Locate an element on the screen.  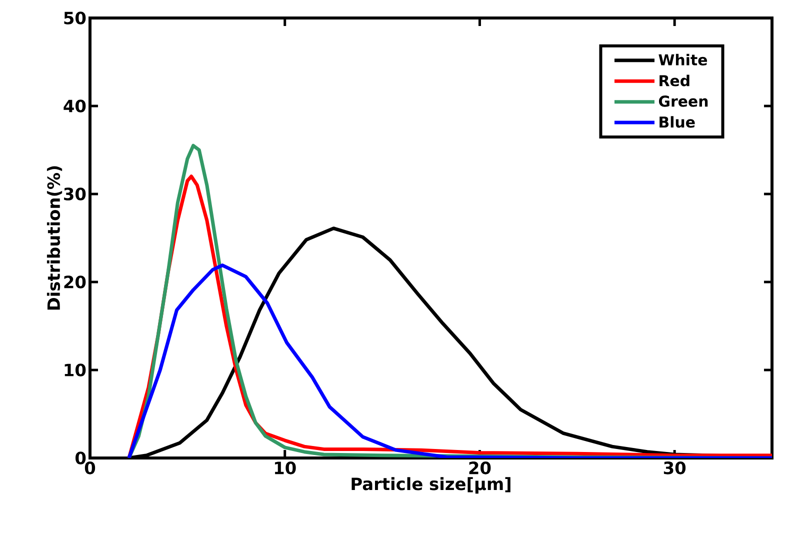
legend-label: Blue is located at coordinates (677, 122).